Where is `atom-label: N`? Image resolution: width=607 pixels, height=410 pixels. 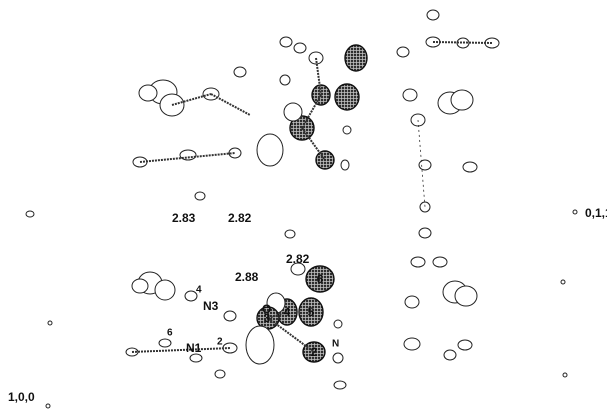
atom-label: N is located at coordinates (335, 344).